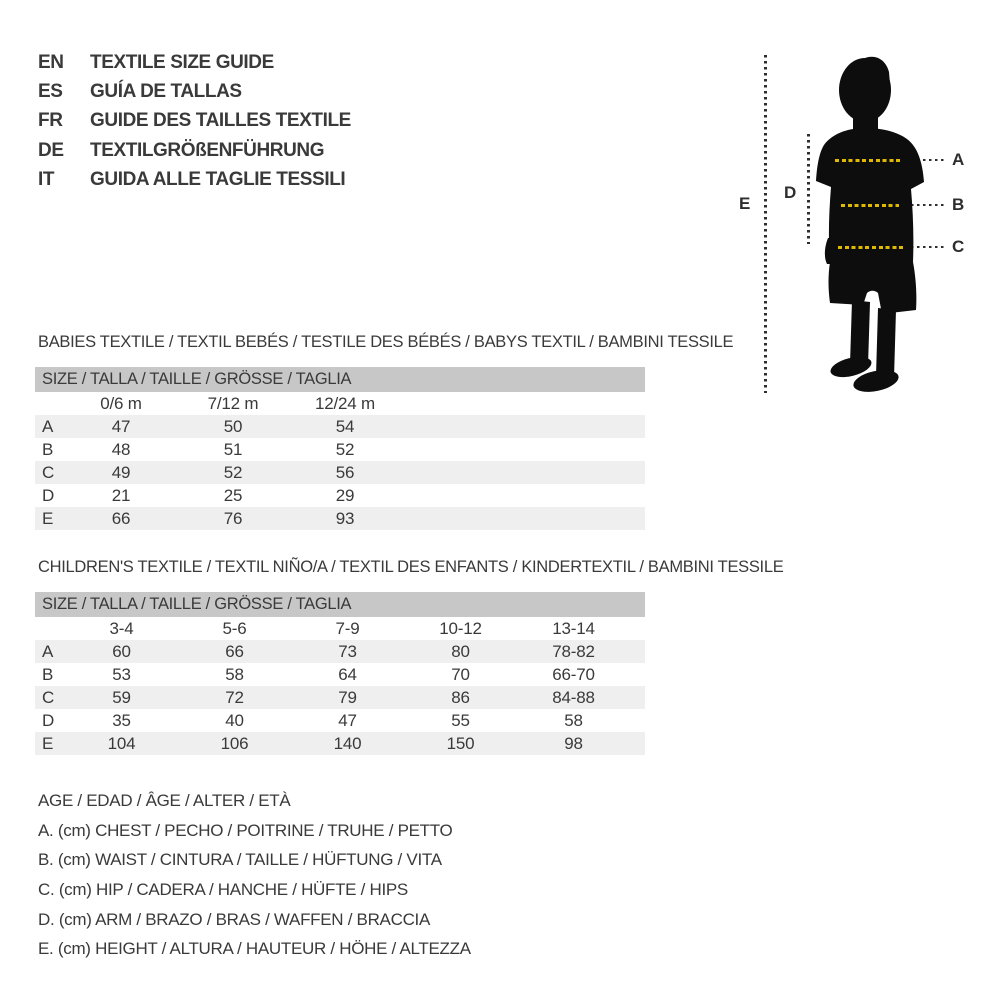  Describe the element at coordinates (48, 743) in the screenshot. I see `row-label: E` at that location.